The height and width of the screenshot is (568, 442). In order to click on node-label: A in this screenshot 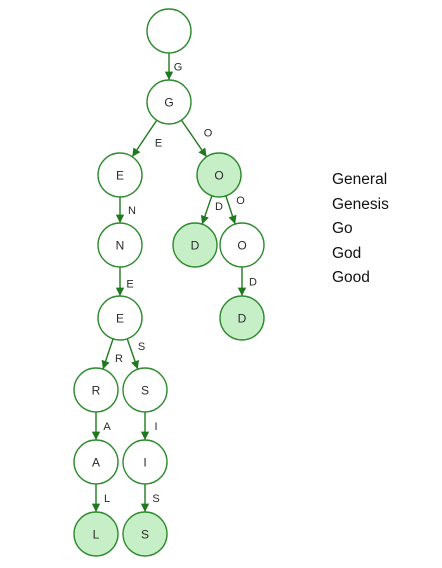, I will do `click(96, 463)`.